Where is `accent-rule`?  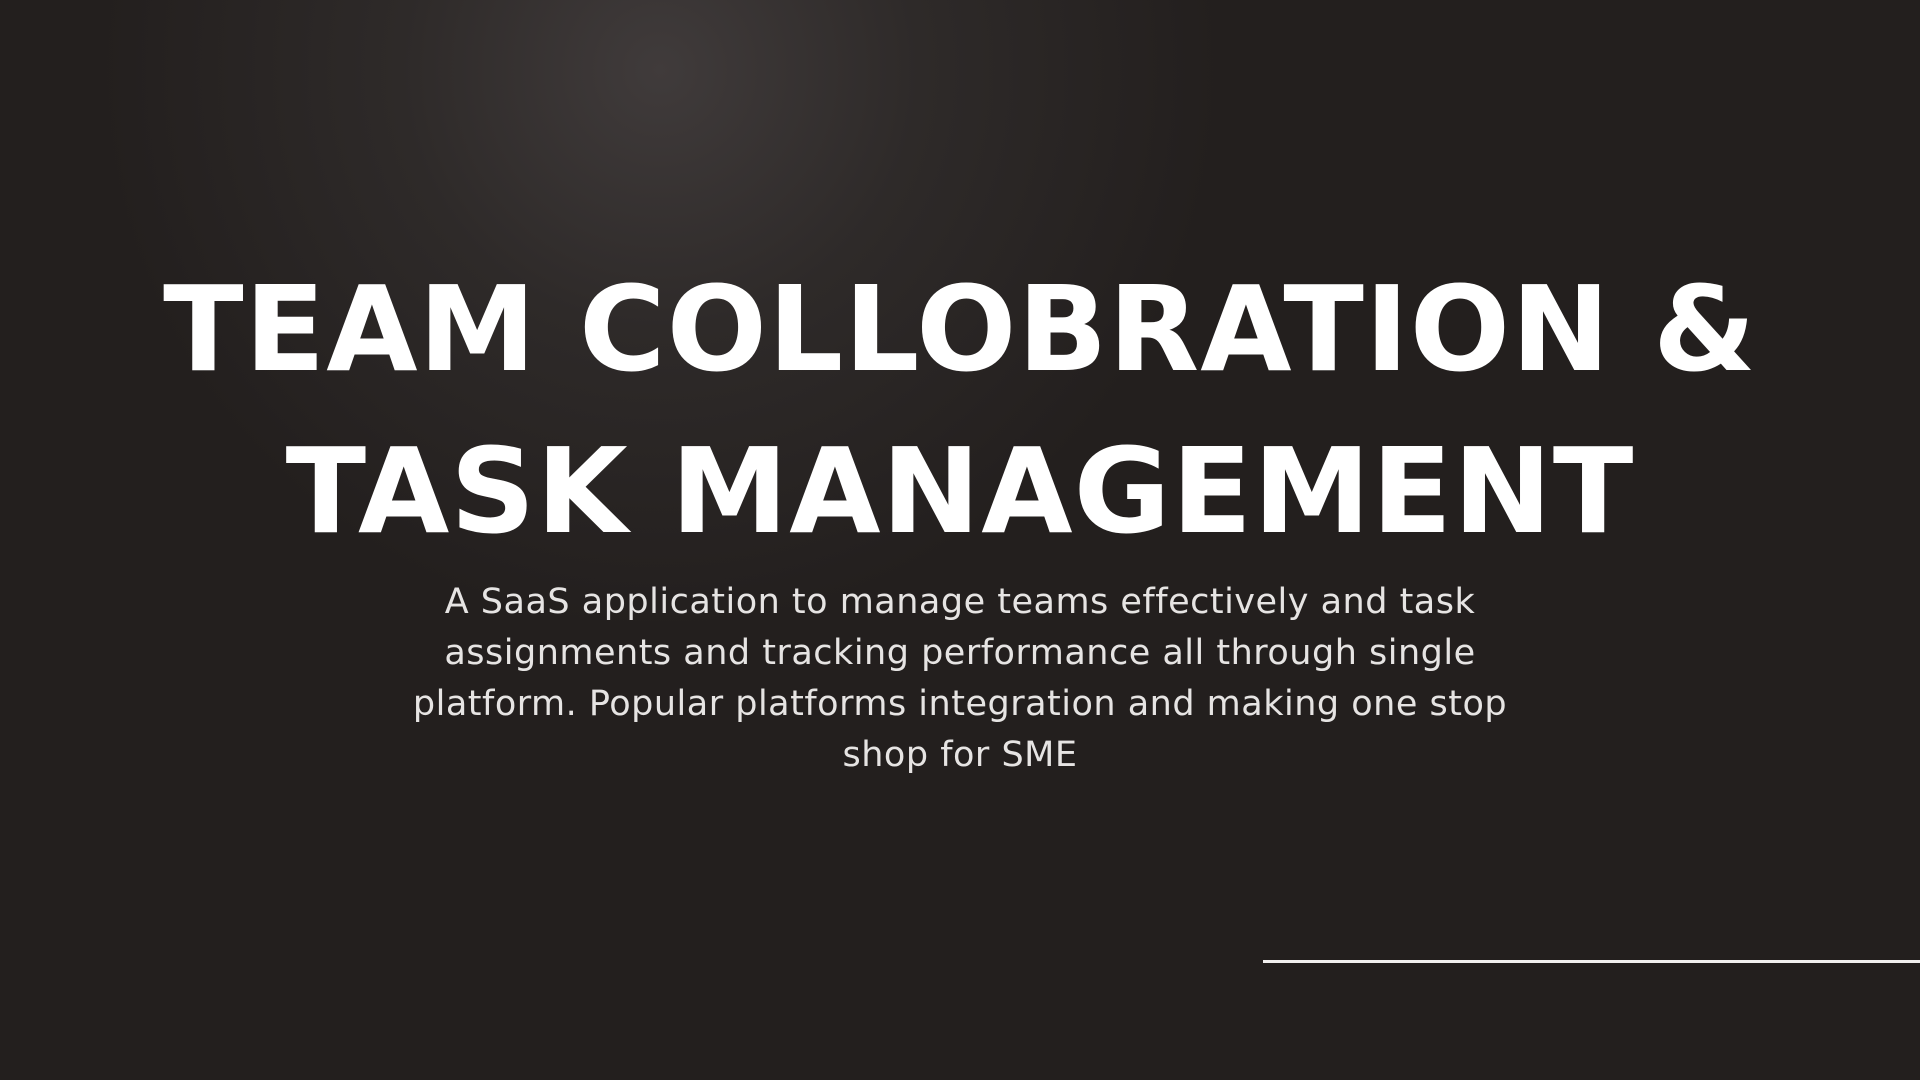 accent-rule is located at coordinates (1591, 961).